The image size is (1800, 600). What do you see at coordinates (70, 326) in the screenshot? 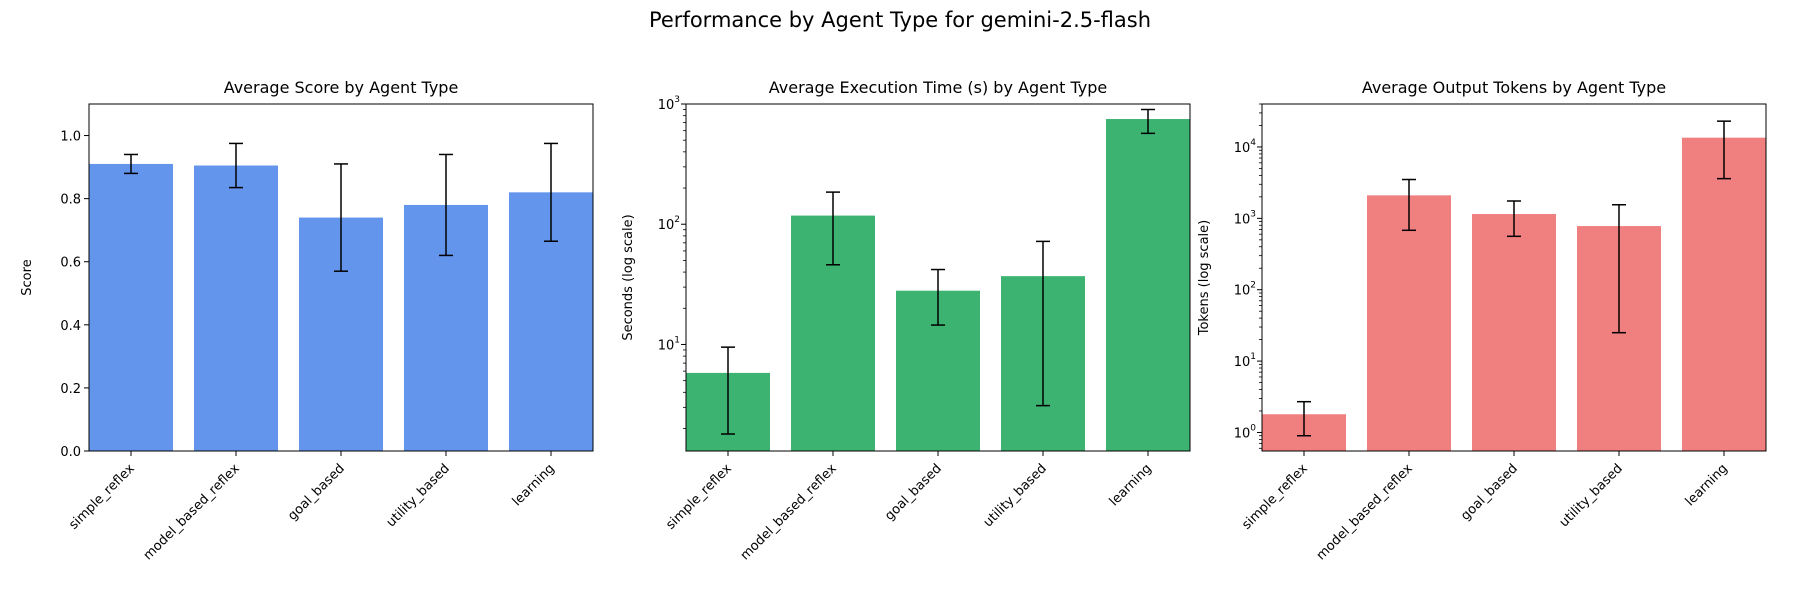
I see `y-tick-label: 0.4` at bounding box center [70, 326].